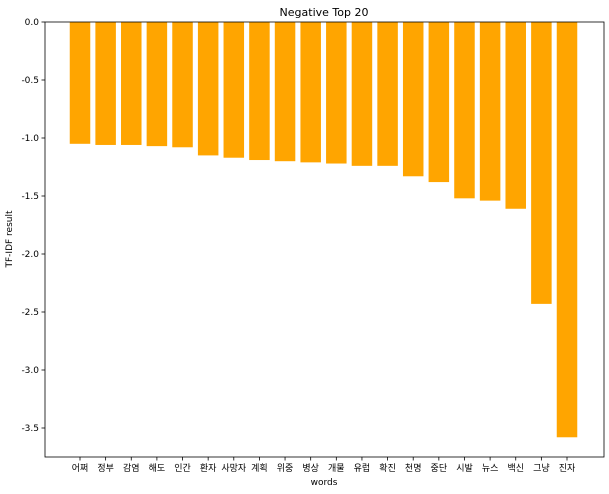  What do you see at coordinates (413, 468) in the screenshot?
I see `x-tick-label: 천명` at bounding box center [413, 468].